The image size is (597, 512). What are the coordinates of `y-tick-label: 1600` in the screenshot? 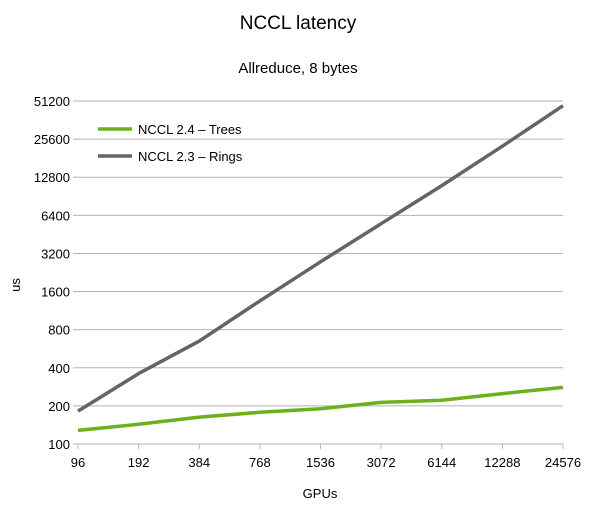 It's located at (55, 292).